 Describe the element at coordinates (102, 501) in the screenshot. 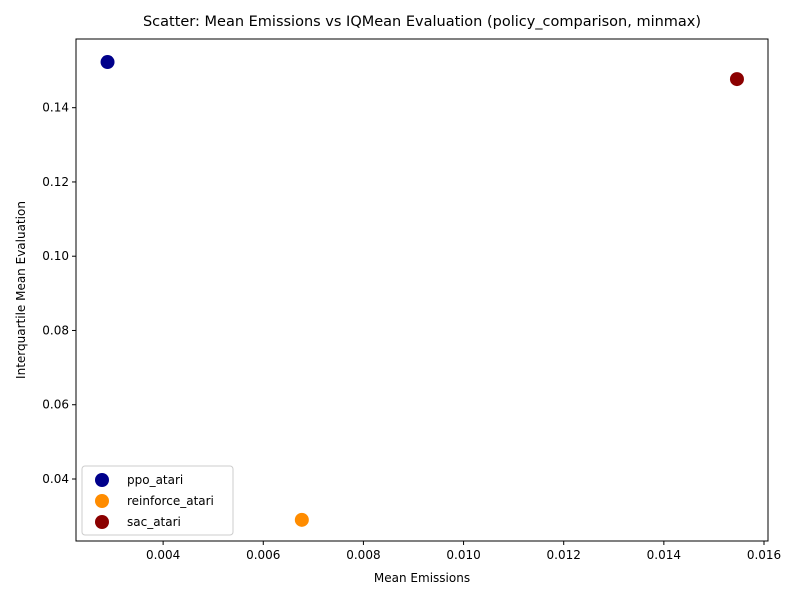

I see `legend-marker-reinforce-atari` at that location.